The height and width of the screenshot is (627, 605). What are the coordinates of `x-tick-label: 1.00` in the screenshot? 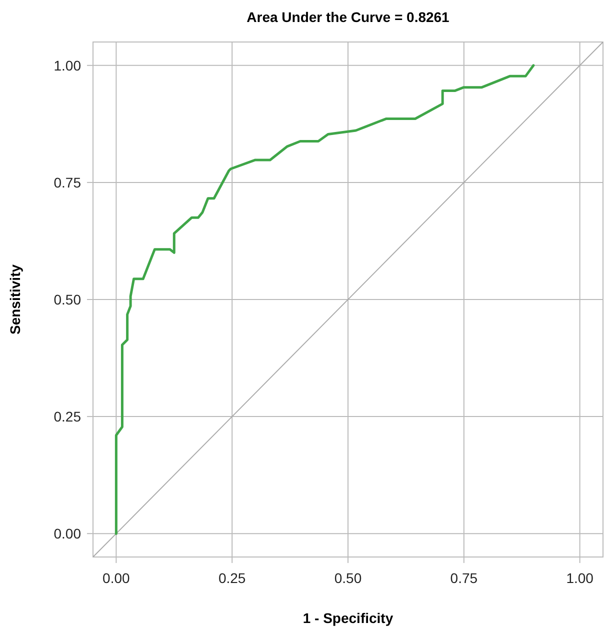 It's located at (580, 578).